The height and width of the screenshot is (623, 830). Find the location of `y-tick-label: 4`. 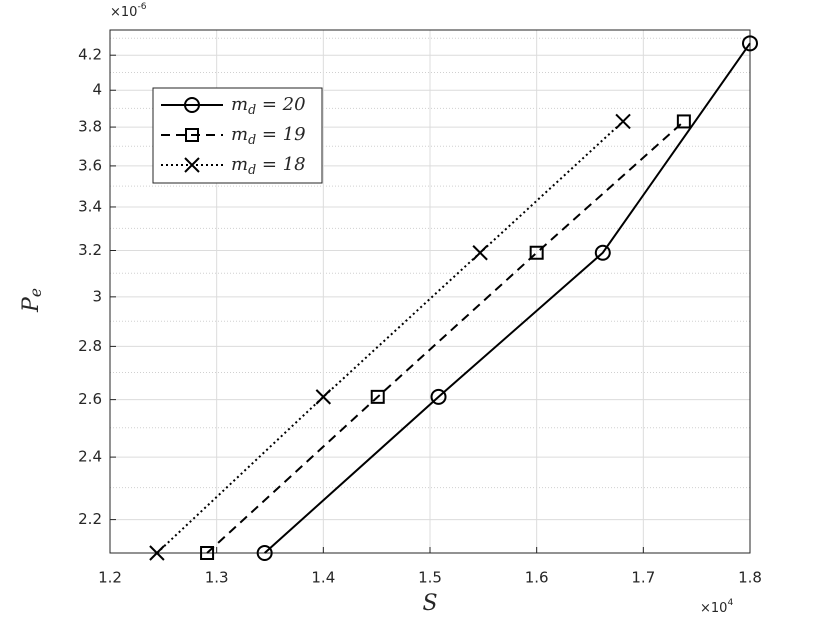

y-tick-label: 4 is located at coordinates (97, 90).